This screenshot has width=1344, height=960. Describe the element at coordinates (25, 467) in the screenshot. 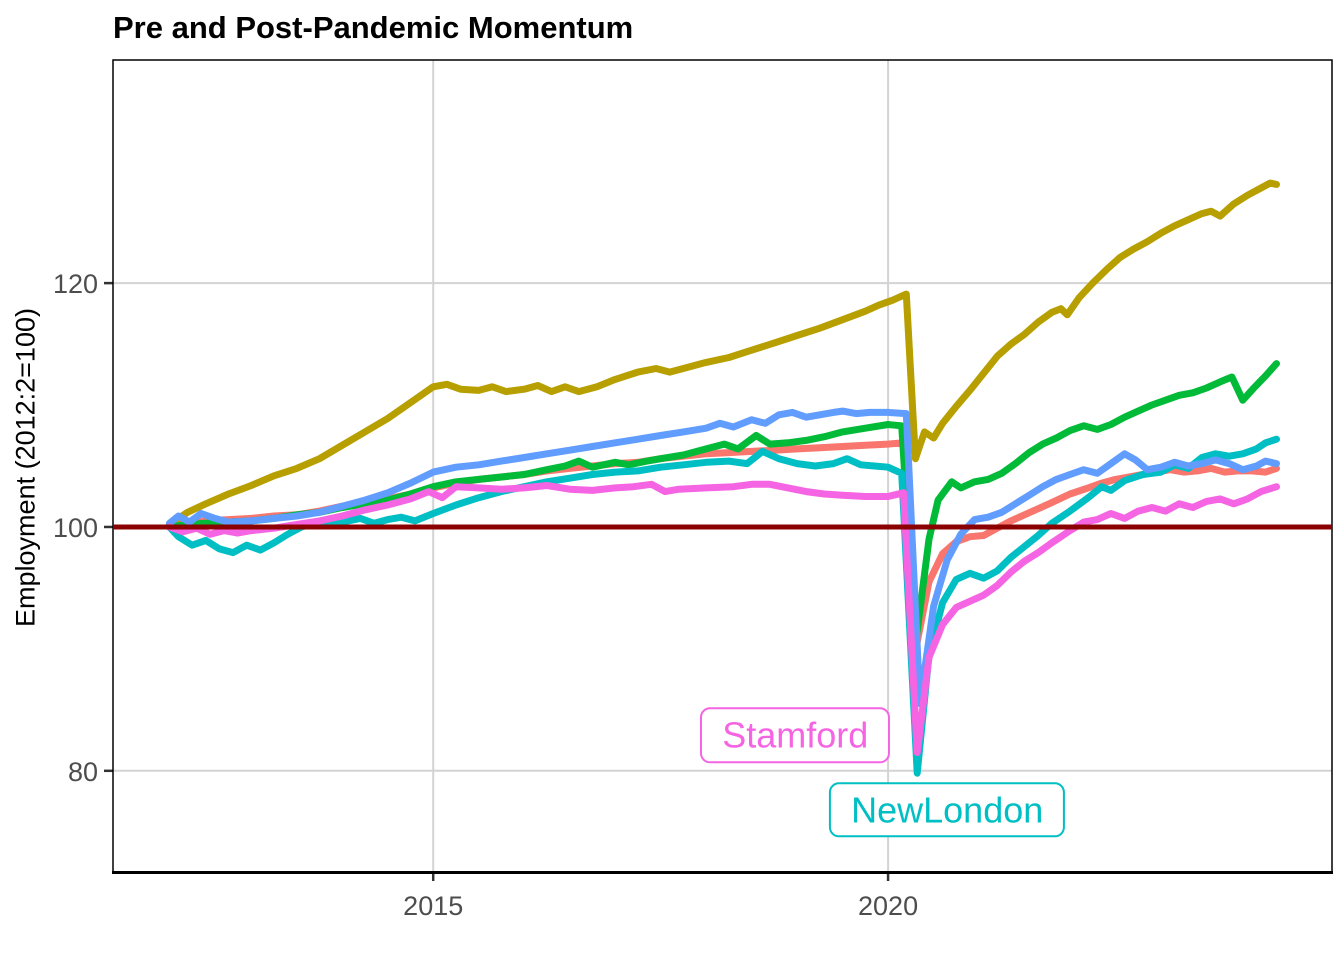

I see `y-axis-title: Employment (2012:2=100)` at that location.